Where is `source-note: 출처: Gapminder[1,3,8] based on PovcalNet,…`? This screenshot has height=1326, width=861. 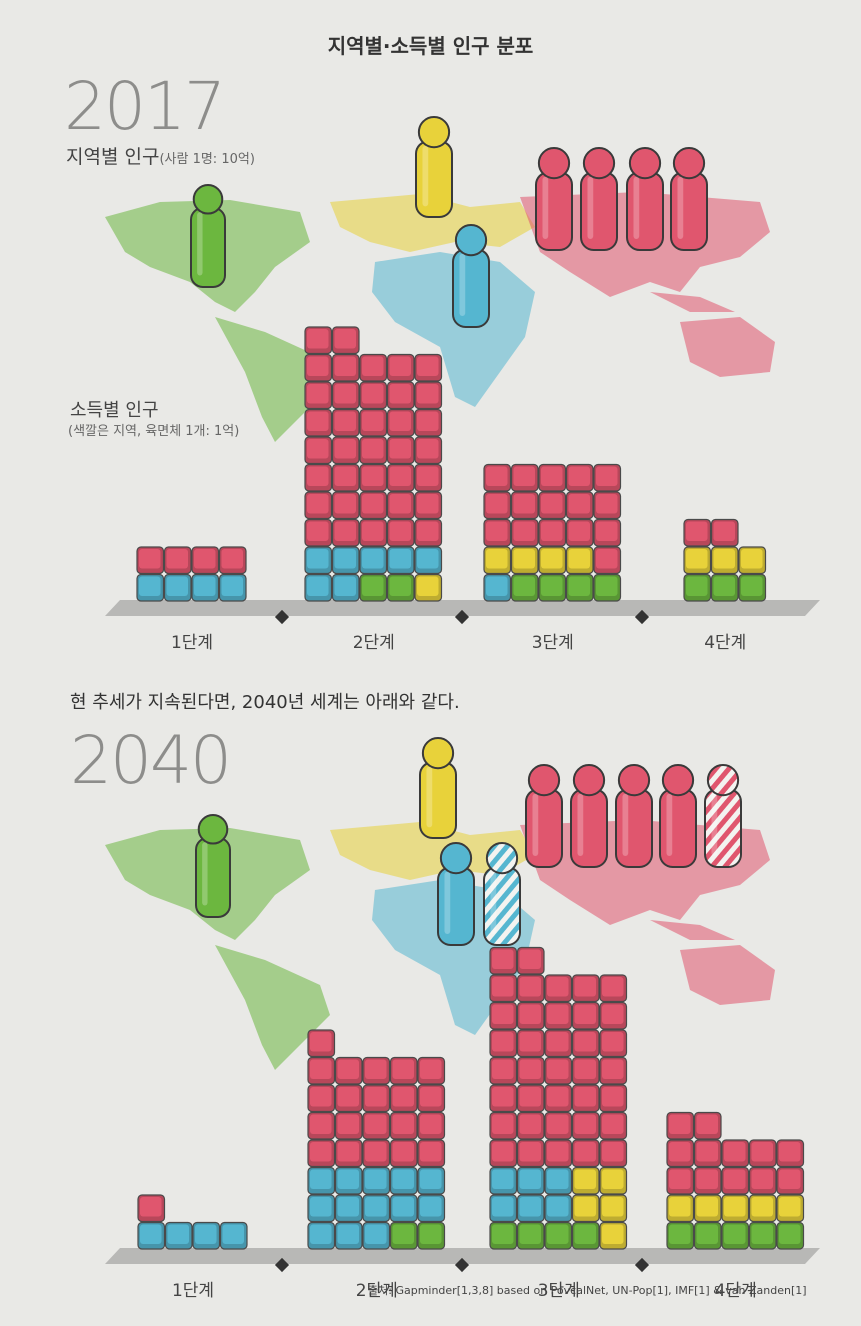
source-note: 출처: Gapminder[1,3,8] based on PovcalNet,… is located at coordinates (587, 1290).